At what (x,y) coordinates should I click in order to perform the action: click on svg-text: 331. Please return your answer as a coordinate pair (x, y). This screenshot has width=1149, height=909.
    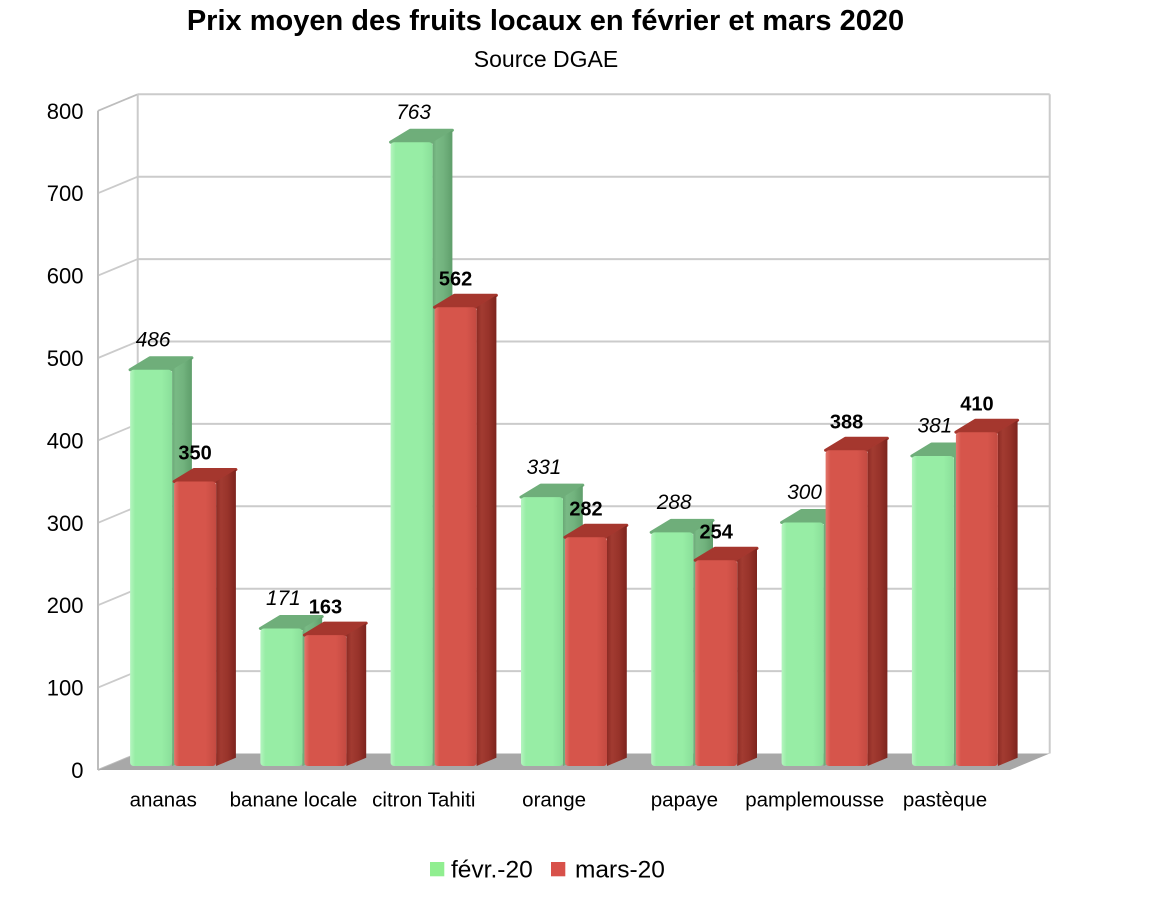
    Looking at the image, I should click on (544, 467).